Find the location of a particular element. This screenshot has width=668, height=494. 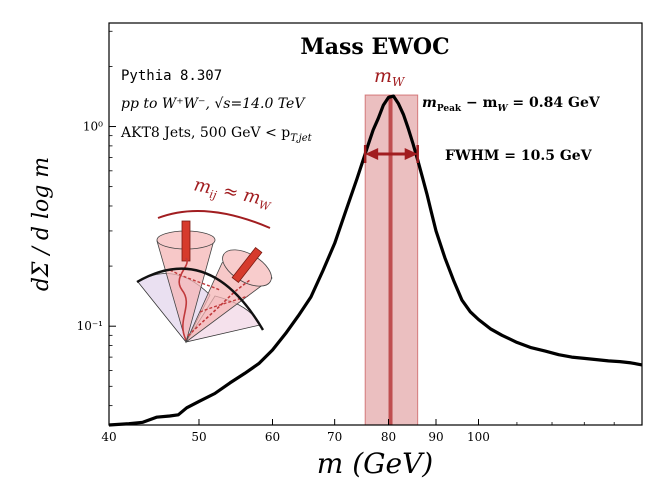

process-label: pp to W⁺W⁻, √s=14.0 TeV is located at coordinates (213, 104).